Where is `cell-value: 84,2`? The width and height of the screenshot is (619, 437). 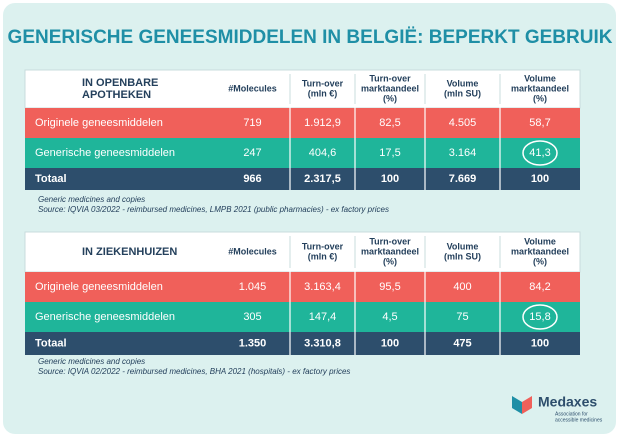 cell-value: 84,2 is located at coordinates (539, 287).